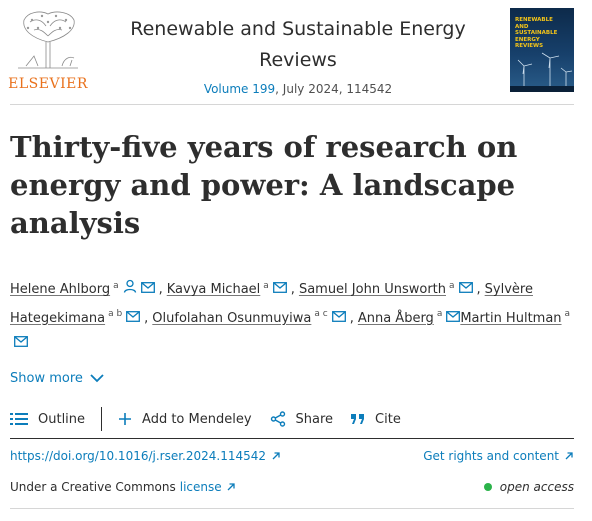  I want to click on cite-label: Cite, so click(388, 419).